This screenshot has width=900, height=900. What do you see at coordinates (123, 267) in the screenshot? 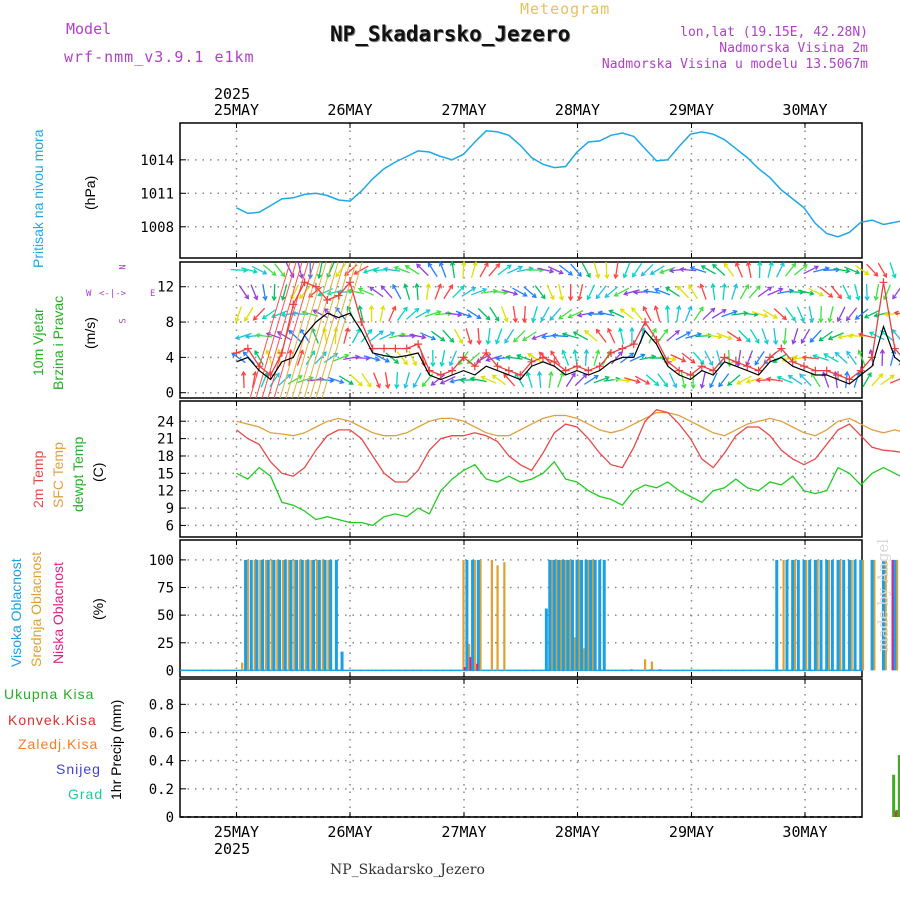
I see `compass-n: N` at bounding box center [123, 267].